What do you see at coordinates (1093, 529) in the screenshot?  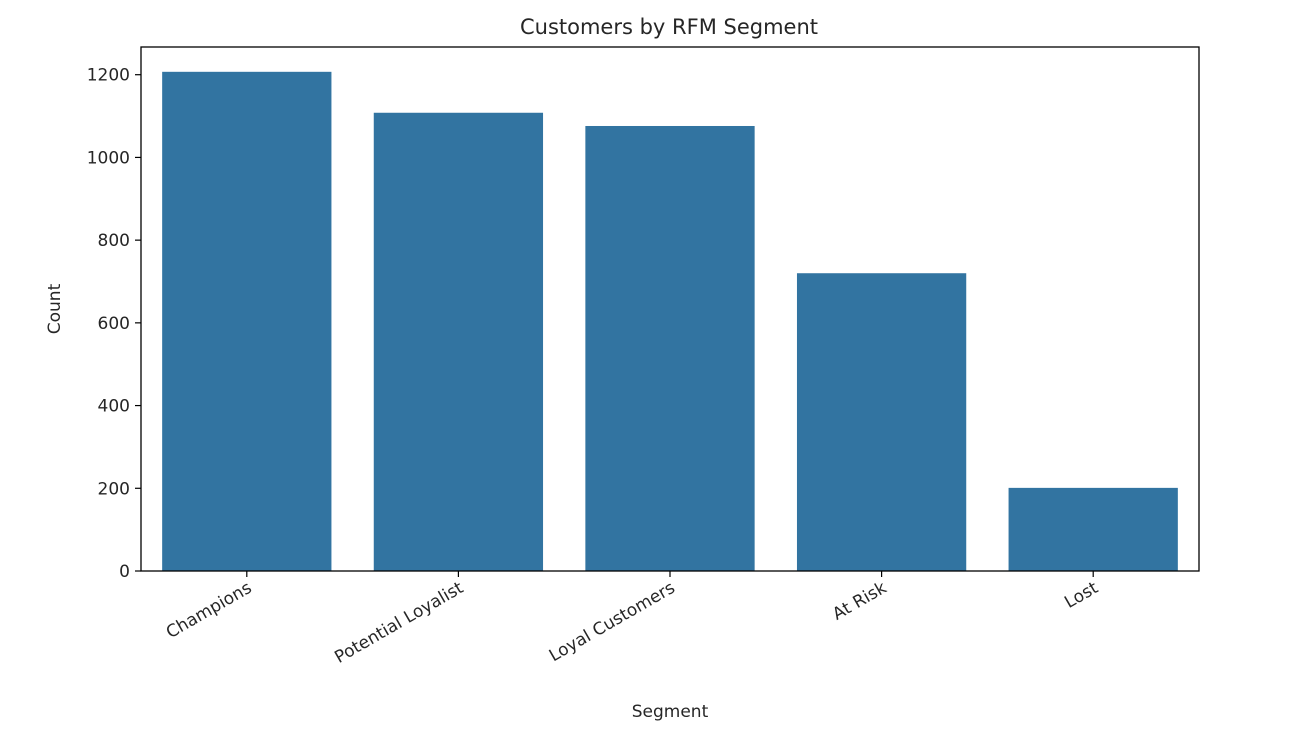 I see `bar-lost` at bounding box center [1093, 529].